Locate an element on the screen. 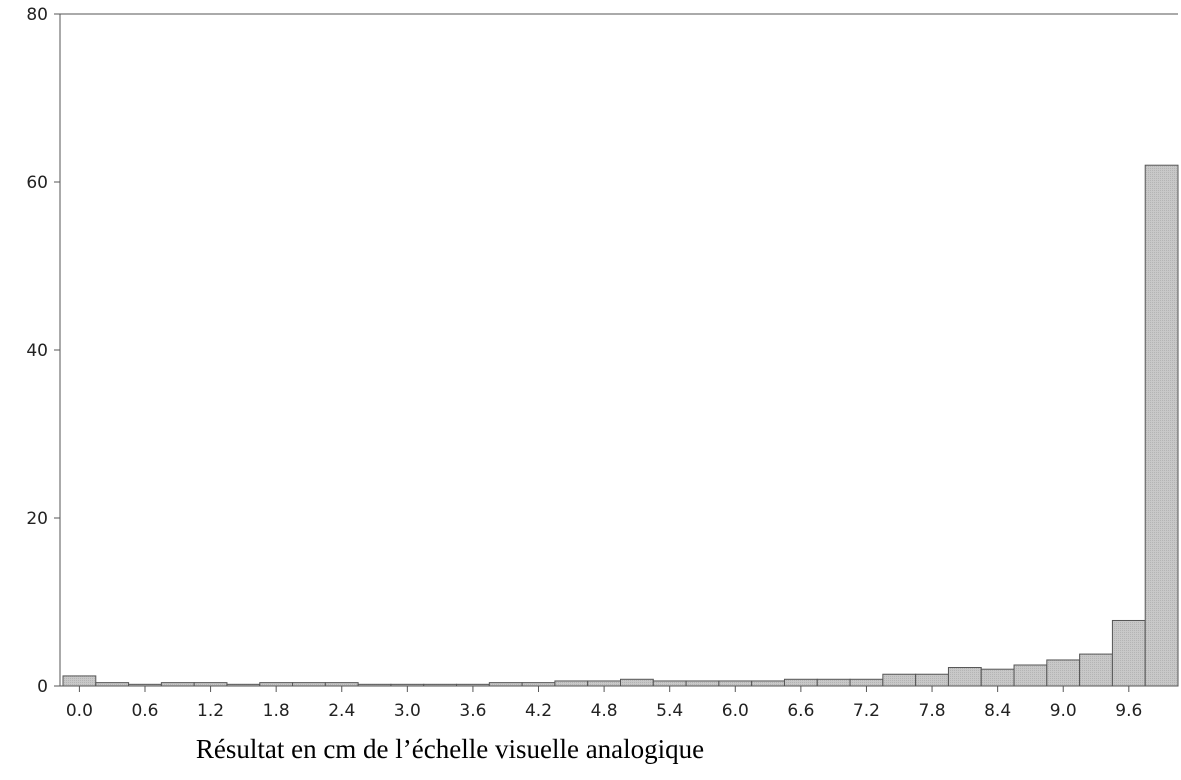 The image size is (1181, 780). x-tick-label: 6.6 is located at coordinates (800, 711).